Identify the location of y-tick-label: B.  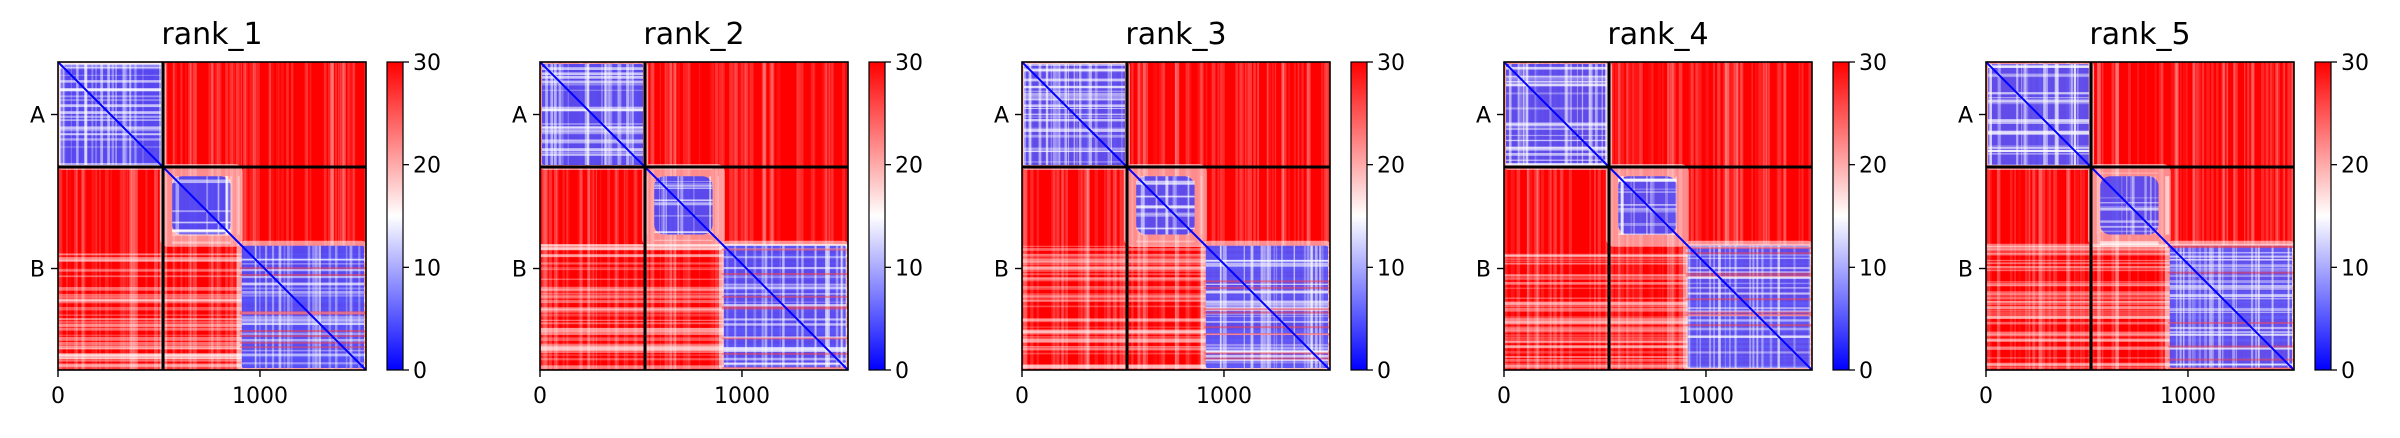
(1483, 270).